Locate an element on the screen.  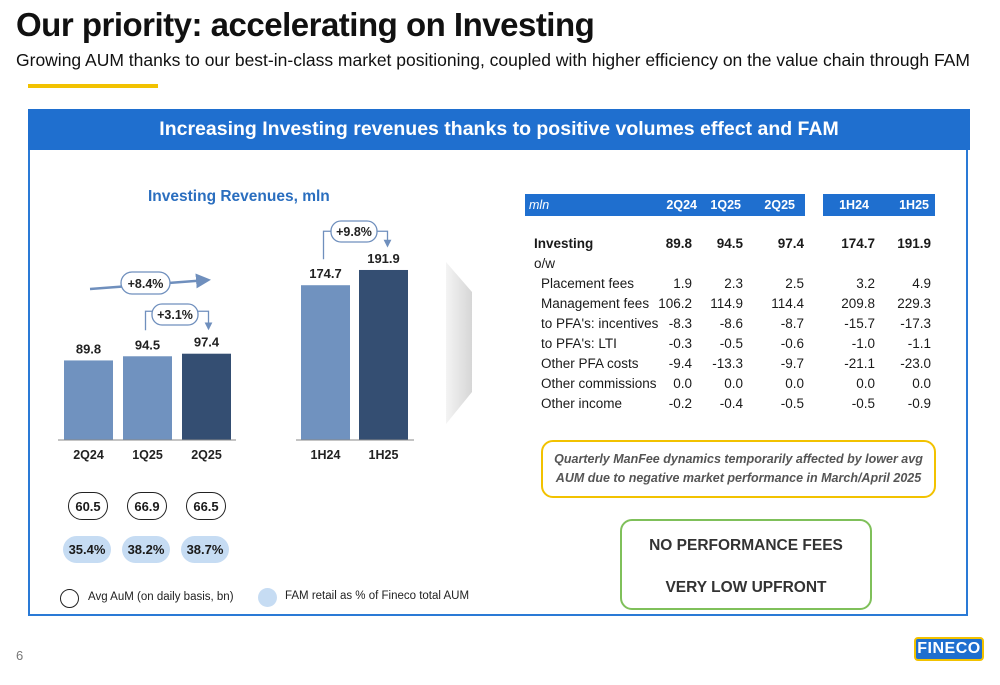
avg-aum-pill: 66.5 is located at coordinates (206, 506).